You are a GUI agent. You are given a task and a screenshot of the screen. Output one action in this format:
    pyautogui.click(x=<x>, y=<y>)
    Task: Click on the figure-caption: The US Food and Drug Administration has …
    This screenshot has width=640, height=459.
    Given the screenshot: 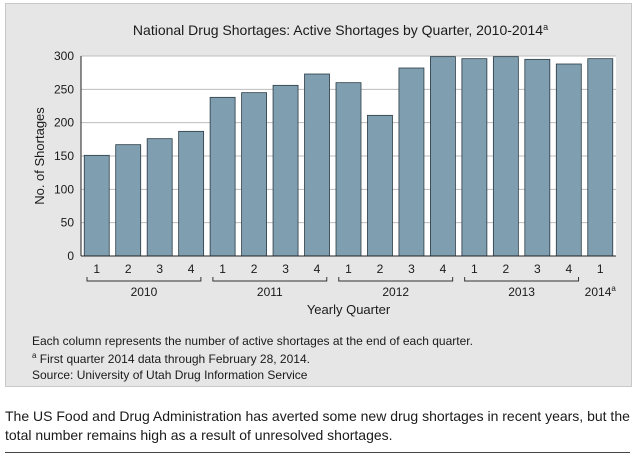 What is the action you would take?
    pyautogui.click(x=317, y=425)
    